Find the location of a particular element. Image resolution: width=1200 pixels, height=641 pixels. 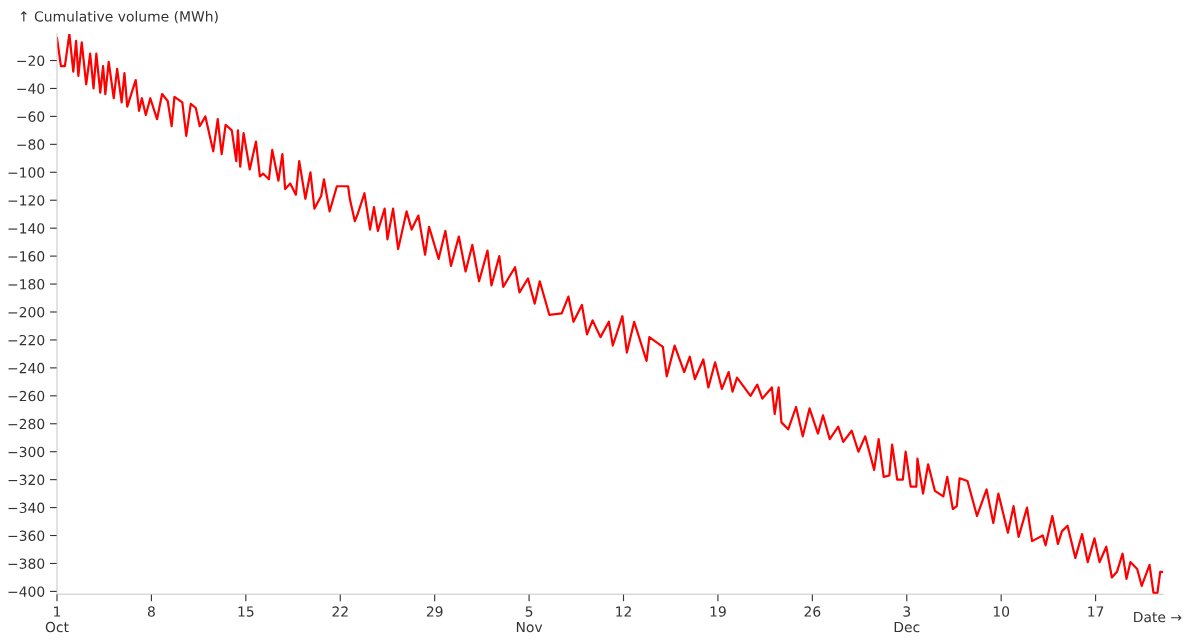

x-tick-label: 5 Nov is located at coordinates (529, 619).